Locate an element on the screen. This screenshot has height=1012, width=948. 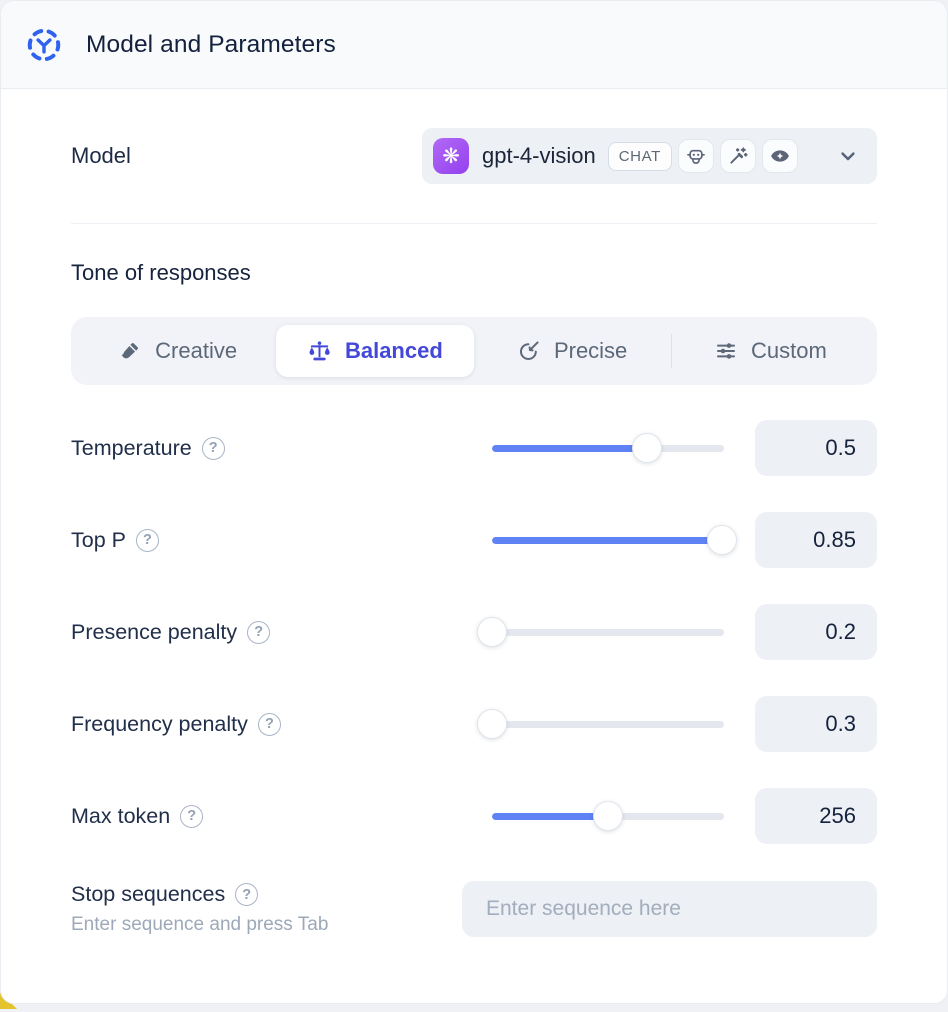
model-label: Model is located at coordinates (101, 155).